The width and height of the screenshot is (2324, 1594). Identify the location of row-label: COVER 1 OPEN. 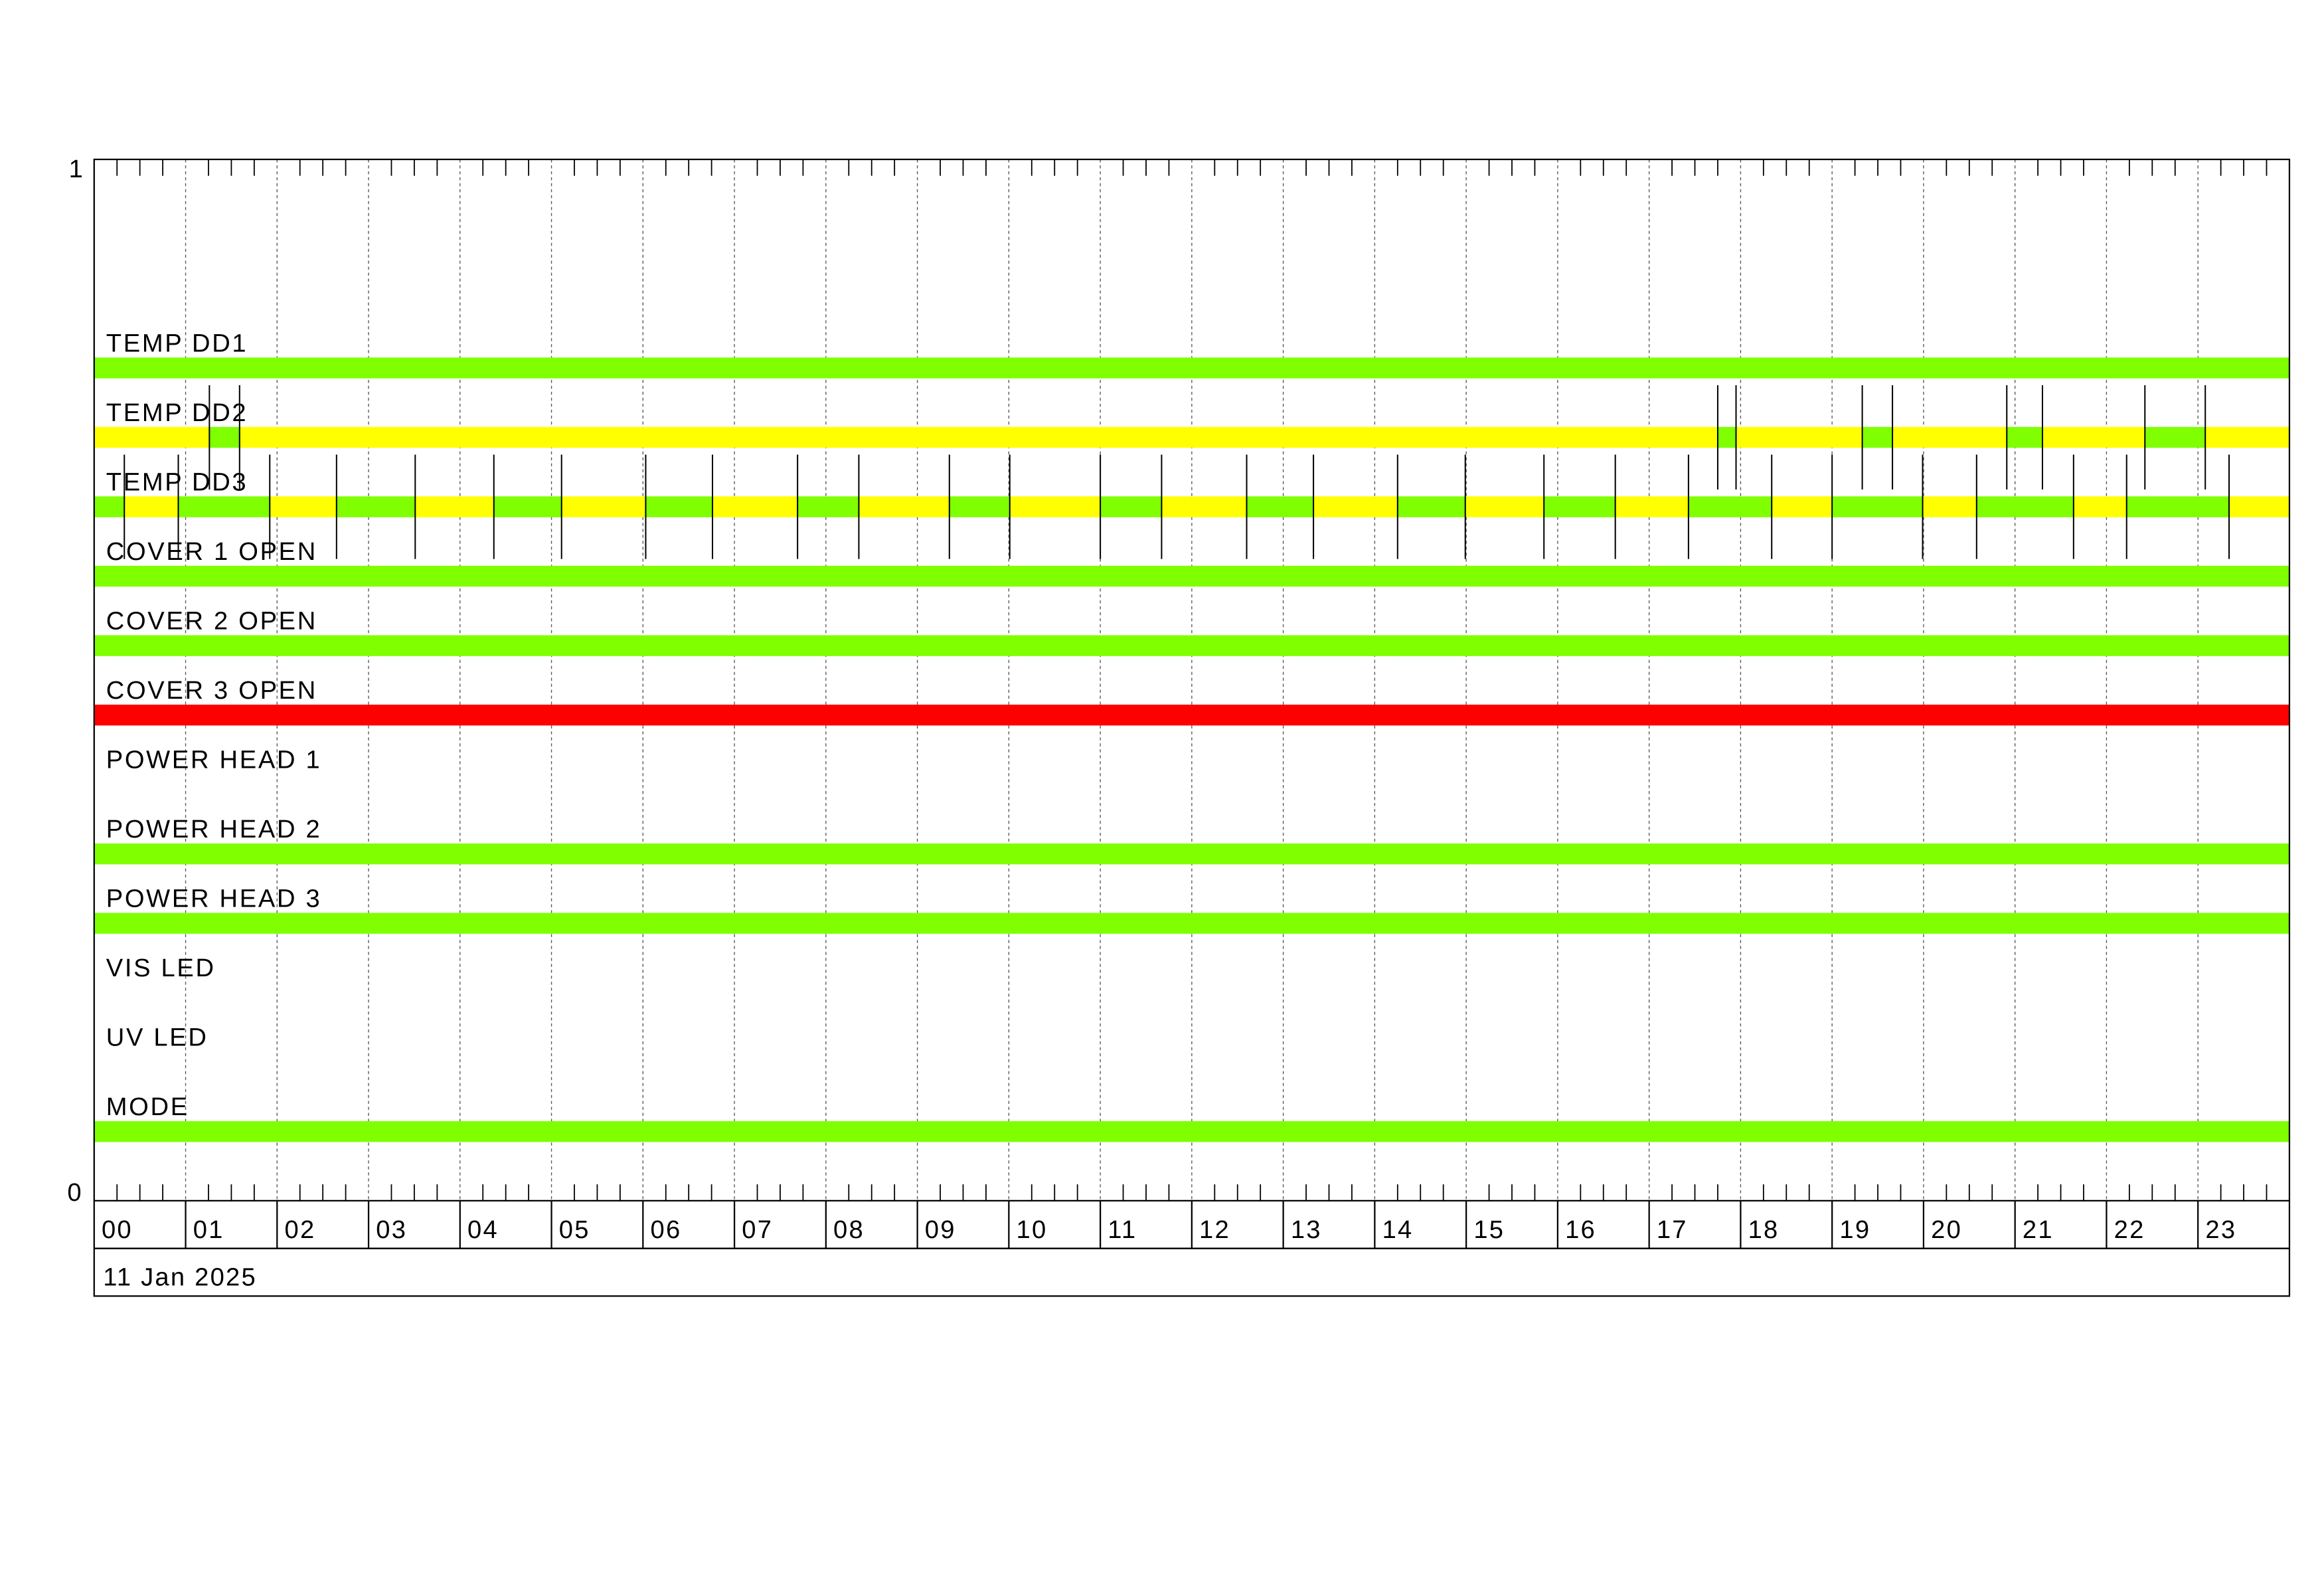
(212, 551).